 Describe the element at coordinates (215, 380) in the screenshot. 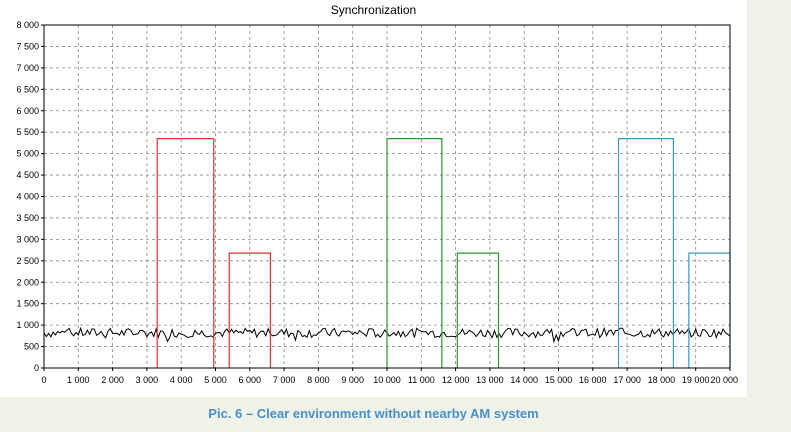

I see `x-tick-label: 5 000` at that location.